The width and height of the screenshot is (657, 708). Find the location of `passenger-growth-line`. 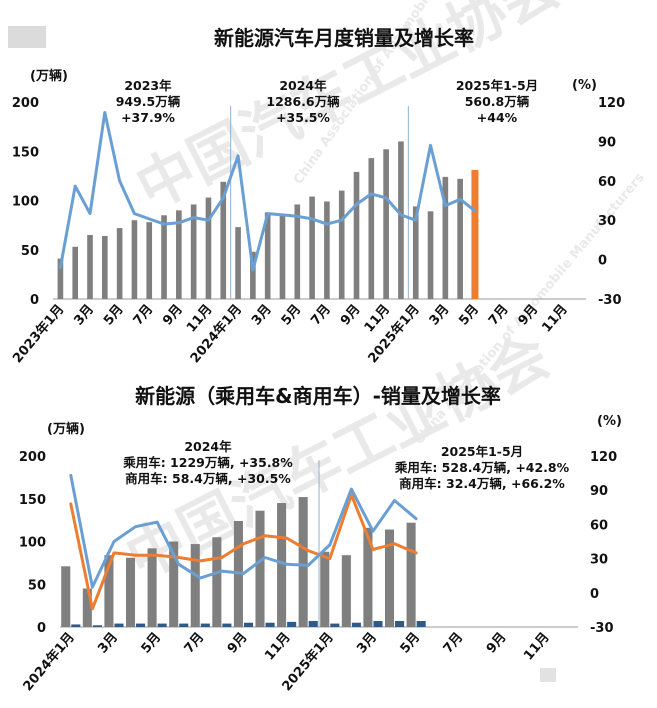

passenger-growth-line is located at coordinates (243, 552).